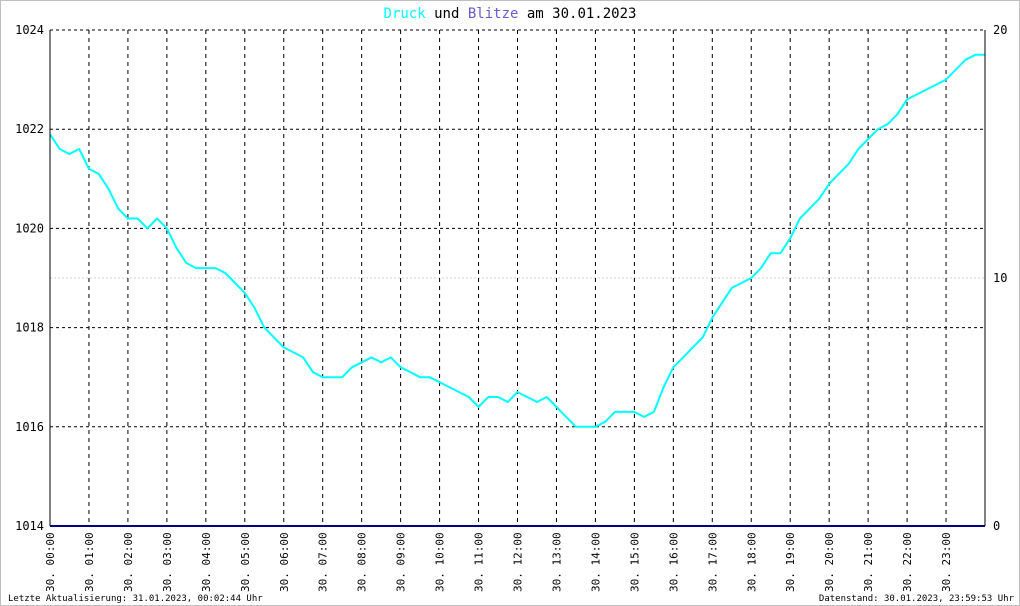  I want to click on x-tick-label: 30. 10:00, so click(440, 562).